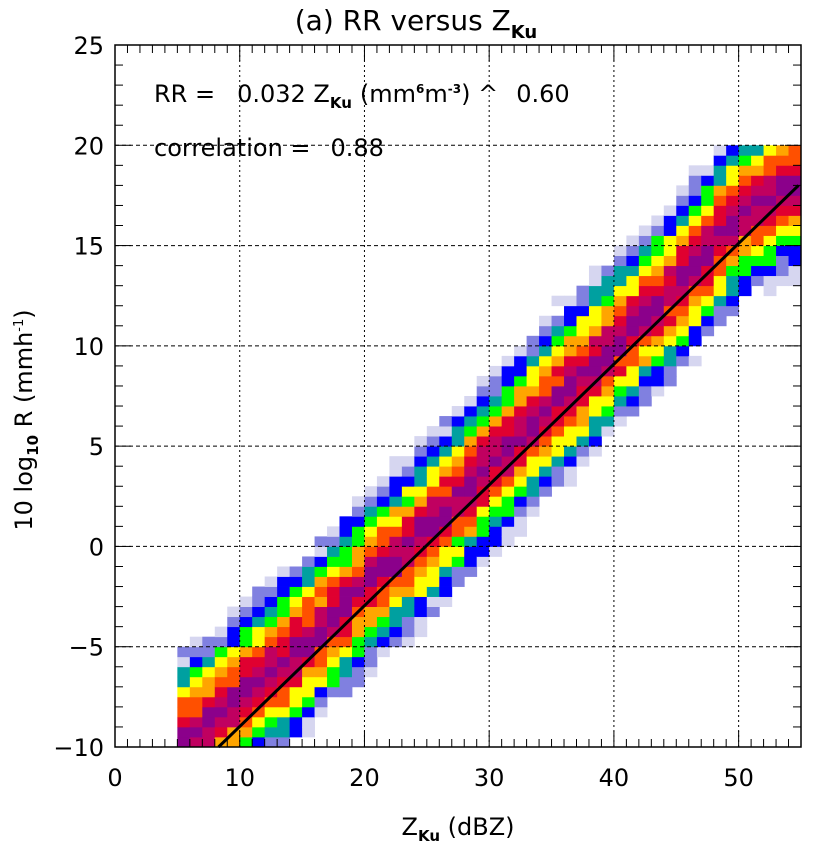 Image resolution: width=833 pixels, height=850 pixels. Describe the element at coordinates (489, 778) in the screenshot. I see `x-tick-label: 30` at that location.